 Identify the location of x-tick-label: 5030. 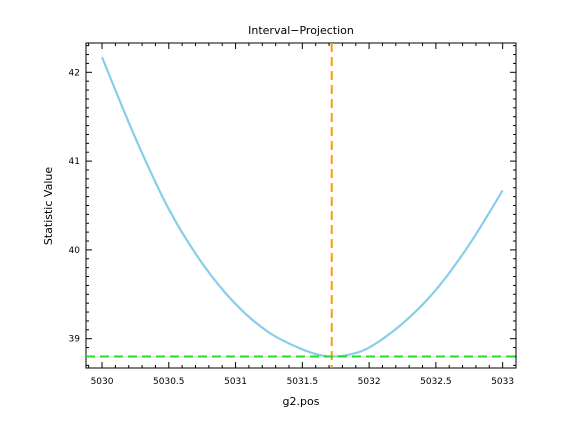
(102, 382).